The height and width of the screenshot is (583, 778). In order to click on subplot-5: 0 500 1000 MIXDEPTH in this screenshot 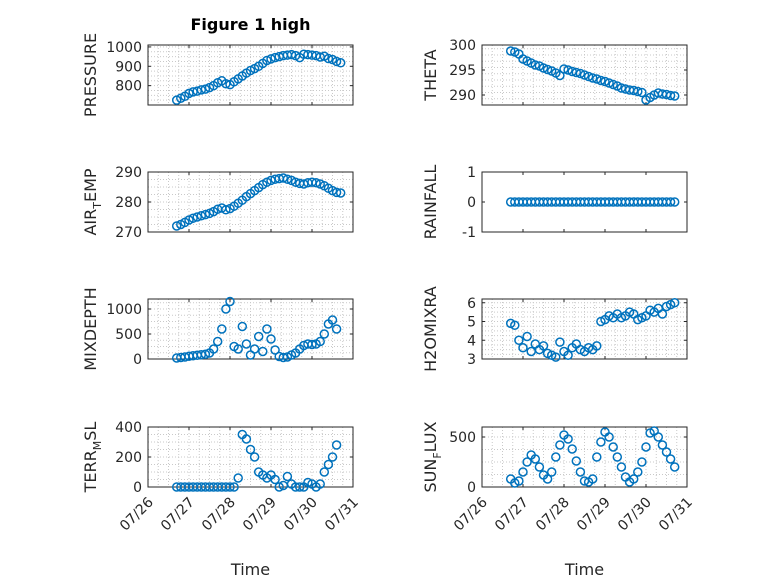, I will do `click(217, 329)`.